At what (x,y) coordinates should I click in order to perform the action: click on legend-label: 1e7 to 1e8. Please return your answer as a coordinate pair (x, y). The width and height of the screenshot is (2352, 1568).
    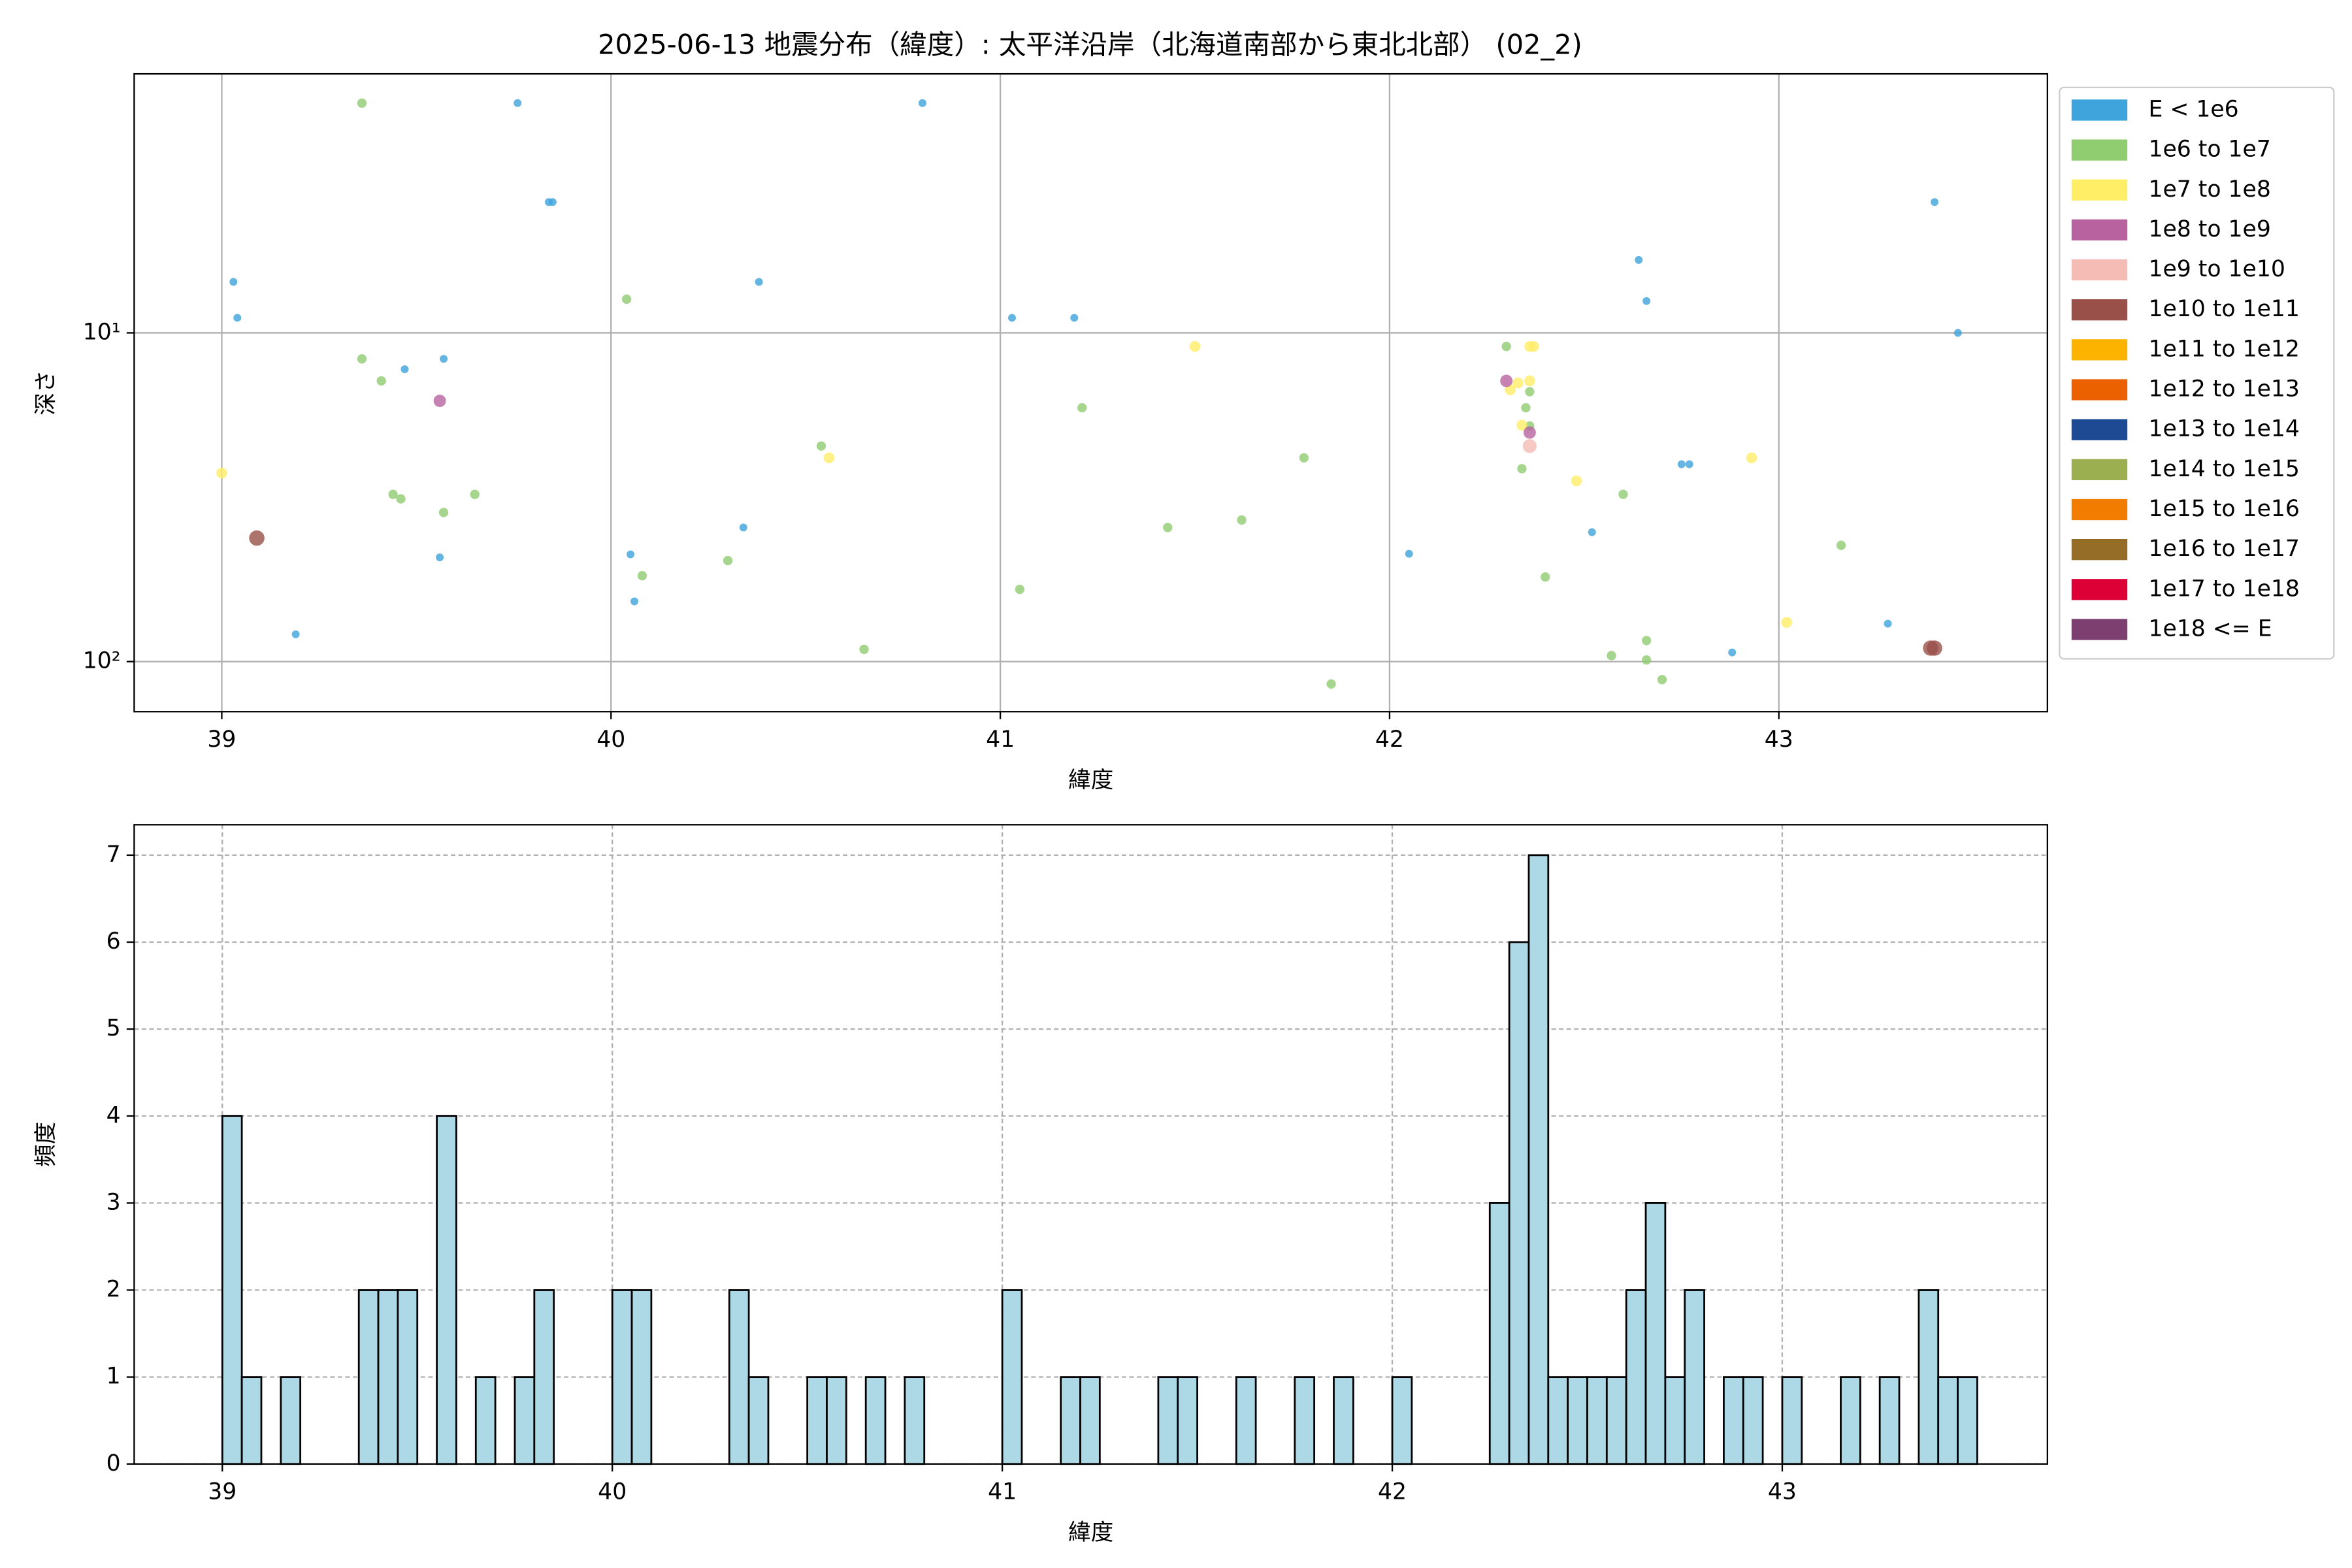
    Looking at the image, I should click on (2209, 189).